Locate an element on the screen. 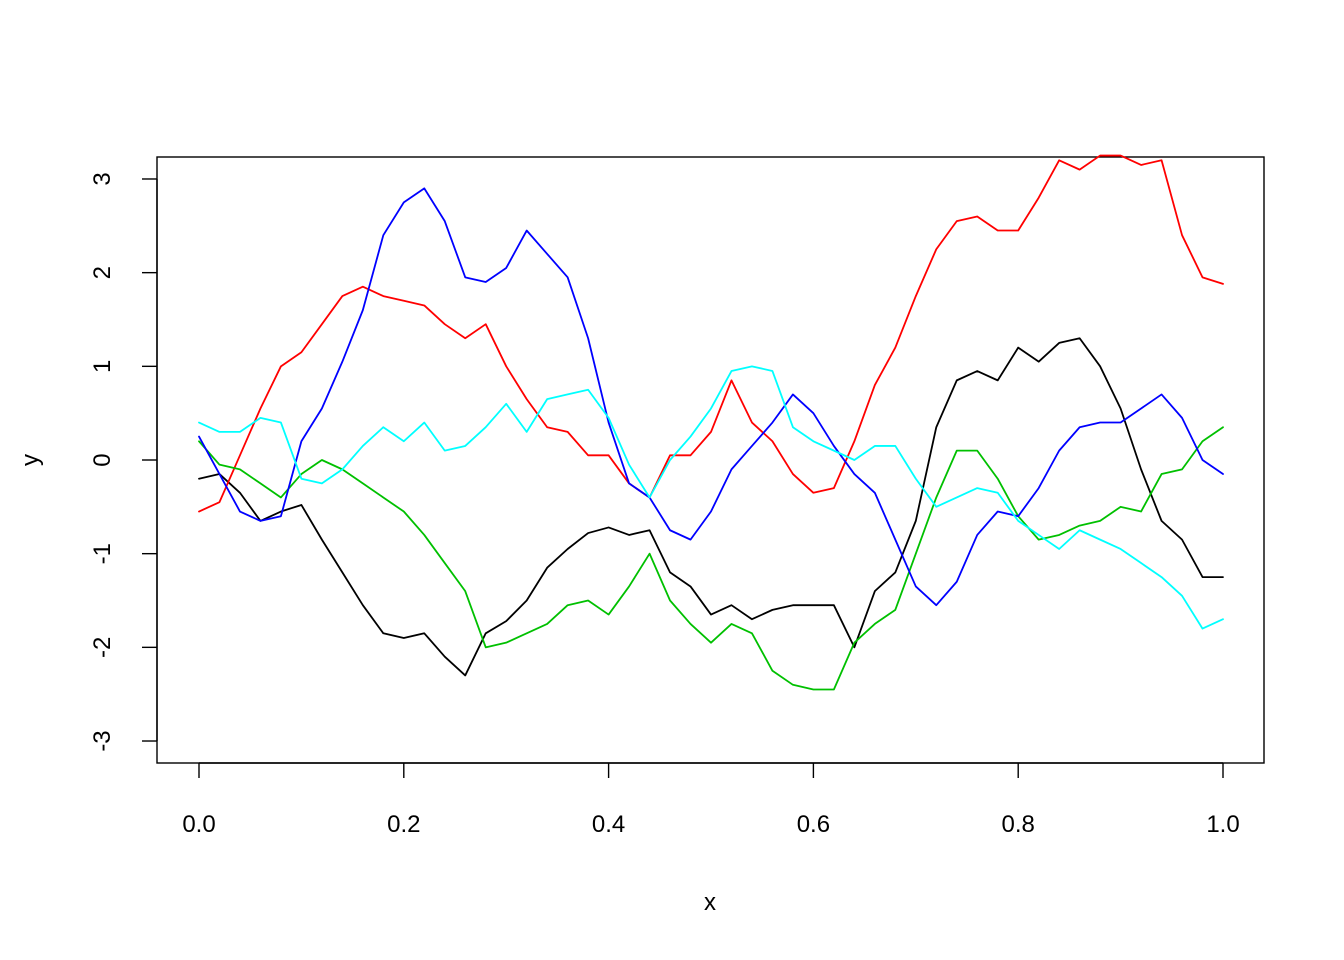 The height and width of the screenshot is (960, 1344). y-axis: -3 -2 -1 0 1 2 3 is located at coordinates (123, 462).